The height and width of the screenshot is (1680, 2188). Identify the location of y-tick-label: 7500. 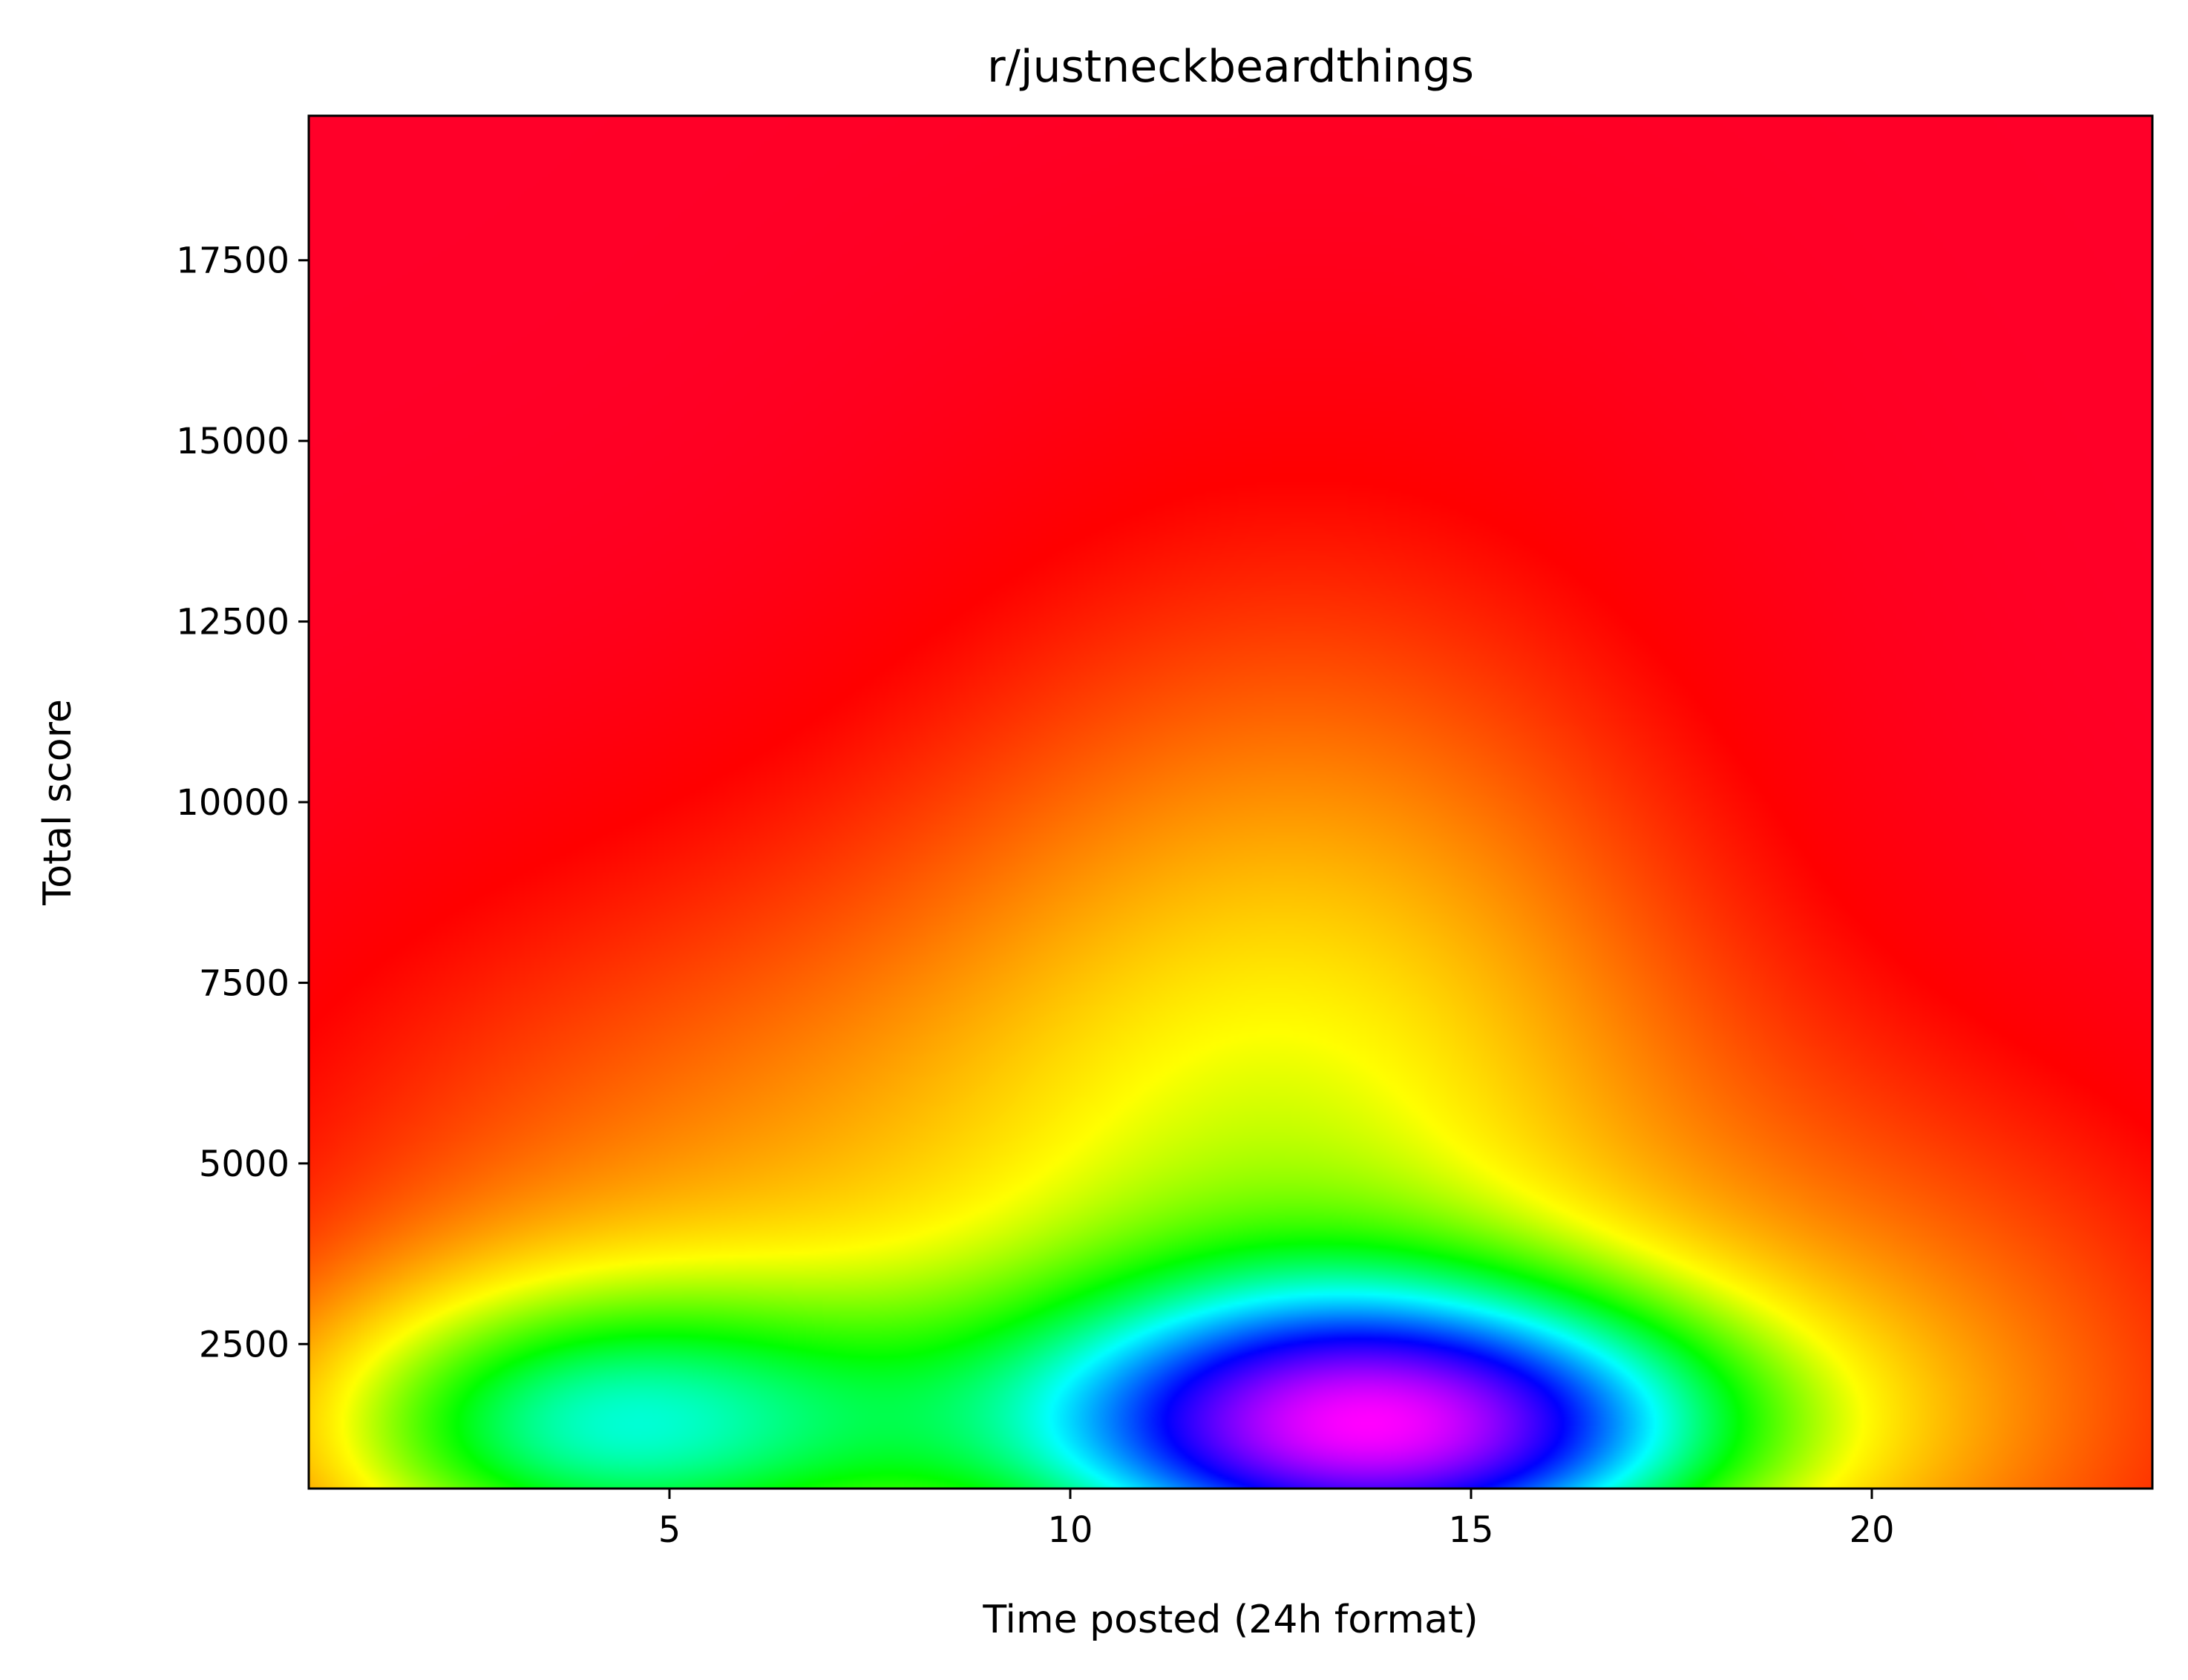
(244, 983).